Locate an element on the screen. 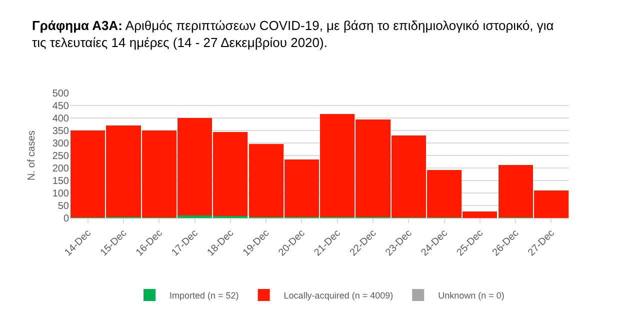 This screenshot has width=624, height=322. y-tick-label: 50 is located at coordinates (64, 206).